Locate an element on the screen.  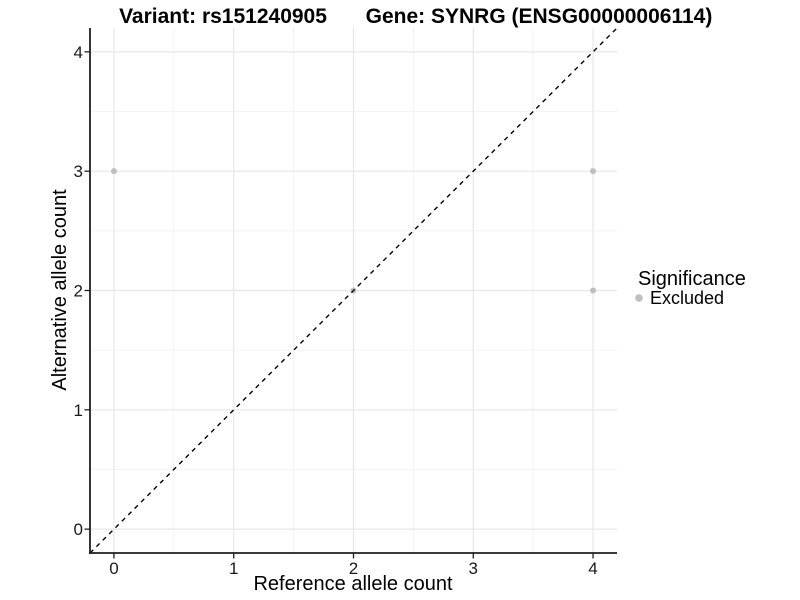
legend-item-label: Excluded is located at coordinates (687, 298).